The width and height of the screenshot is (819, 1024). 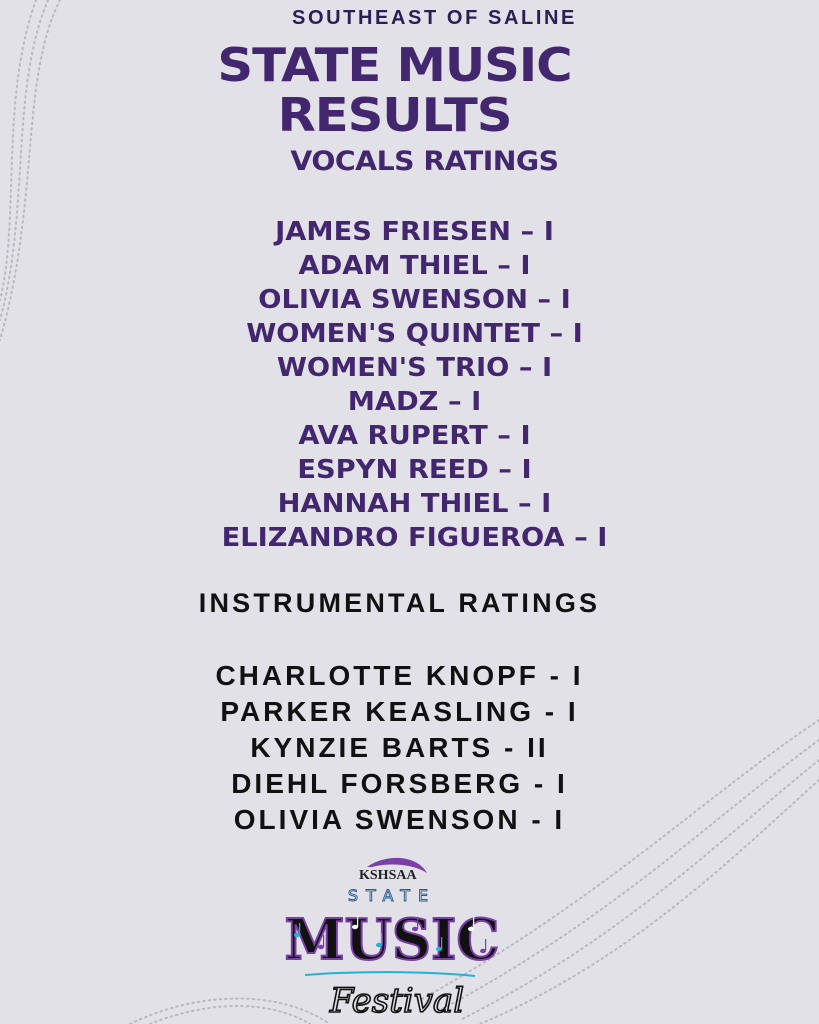 What do you see at coordinates (388, 875) in the screenshot?
I see `logo-org: KSHSAA` at bounding box center [388, 875].